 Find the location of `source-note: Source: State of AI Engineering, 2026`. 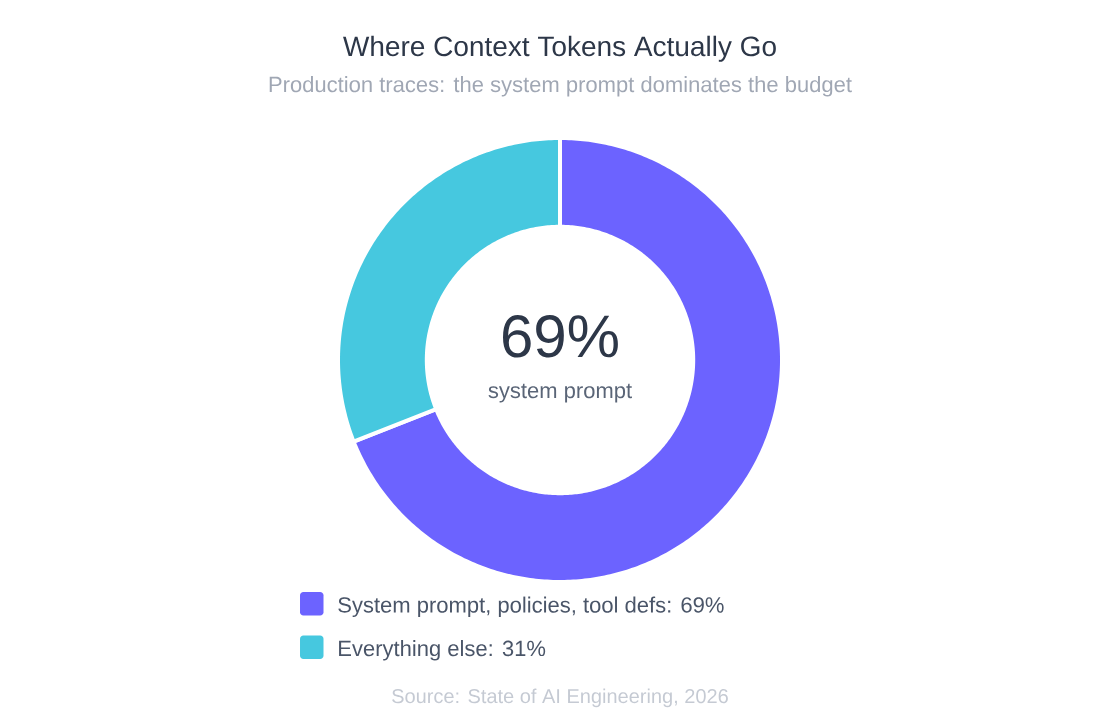

source-note: Source: State of AI Engineering, 2026 is located at coordinates (560, 698).